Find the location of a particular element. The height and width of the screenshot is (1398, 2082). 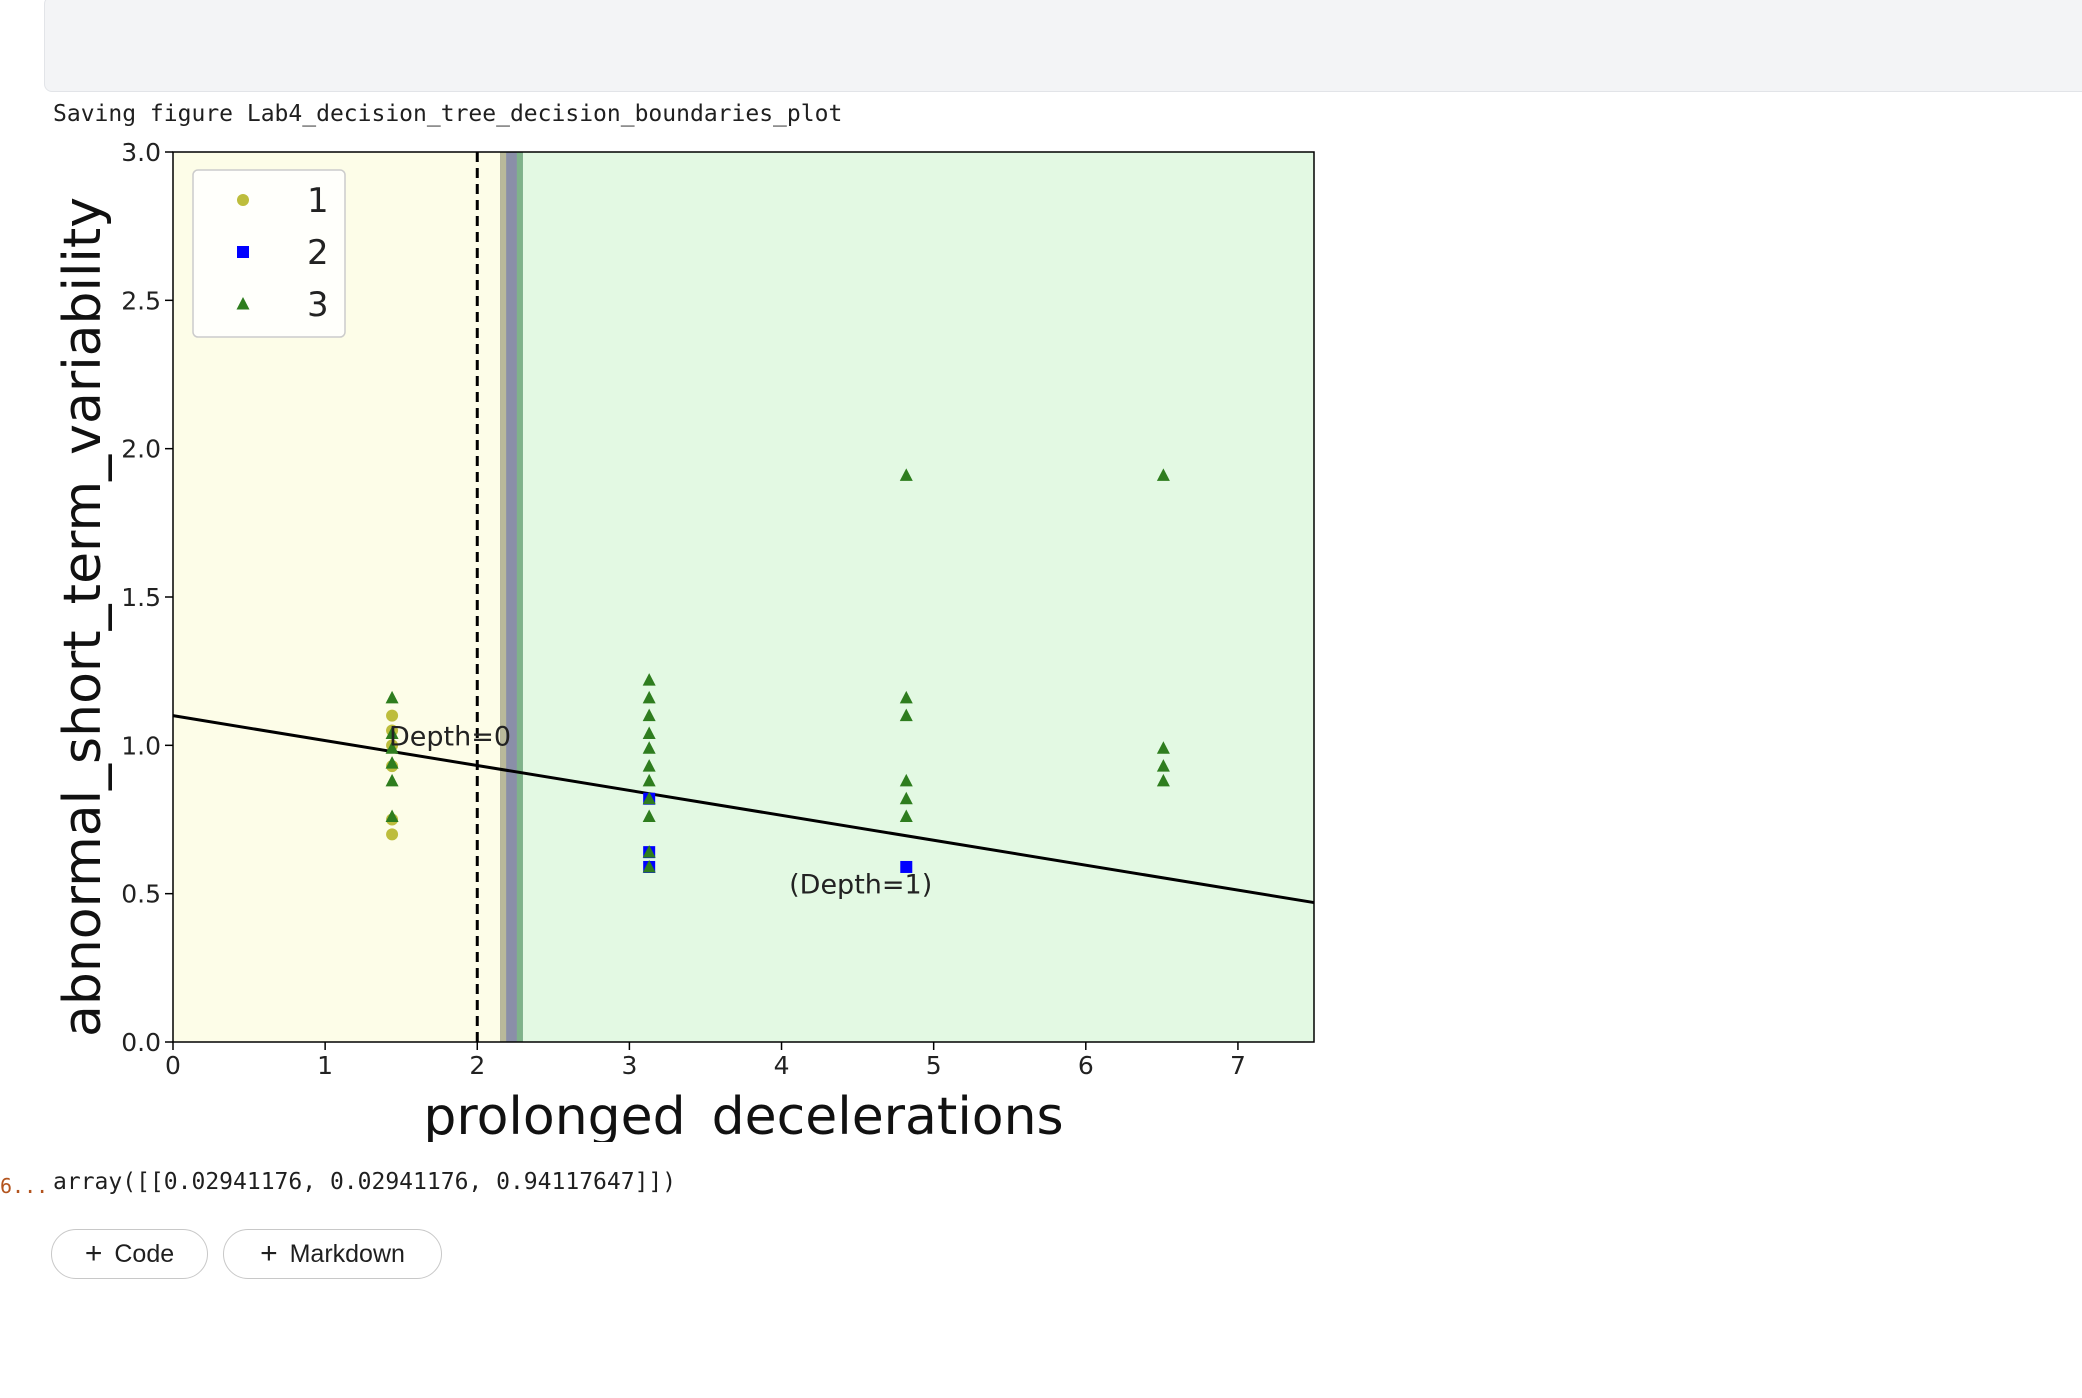

y-tick-label: 1.0 is located at coordinates (141, 745).